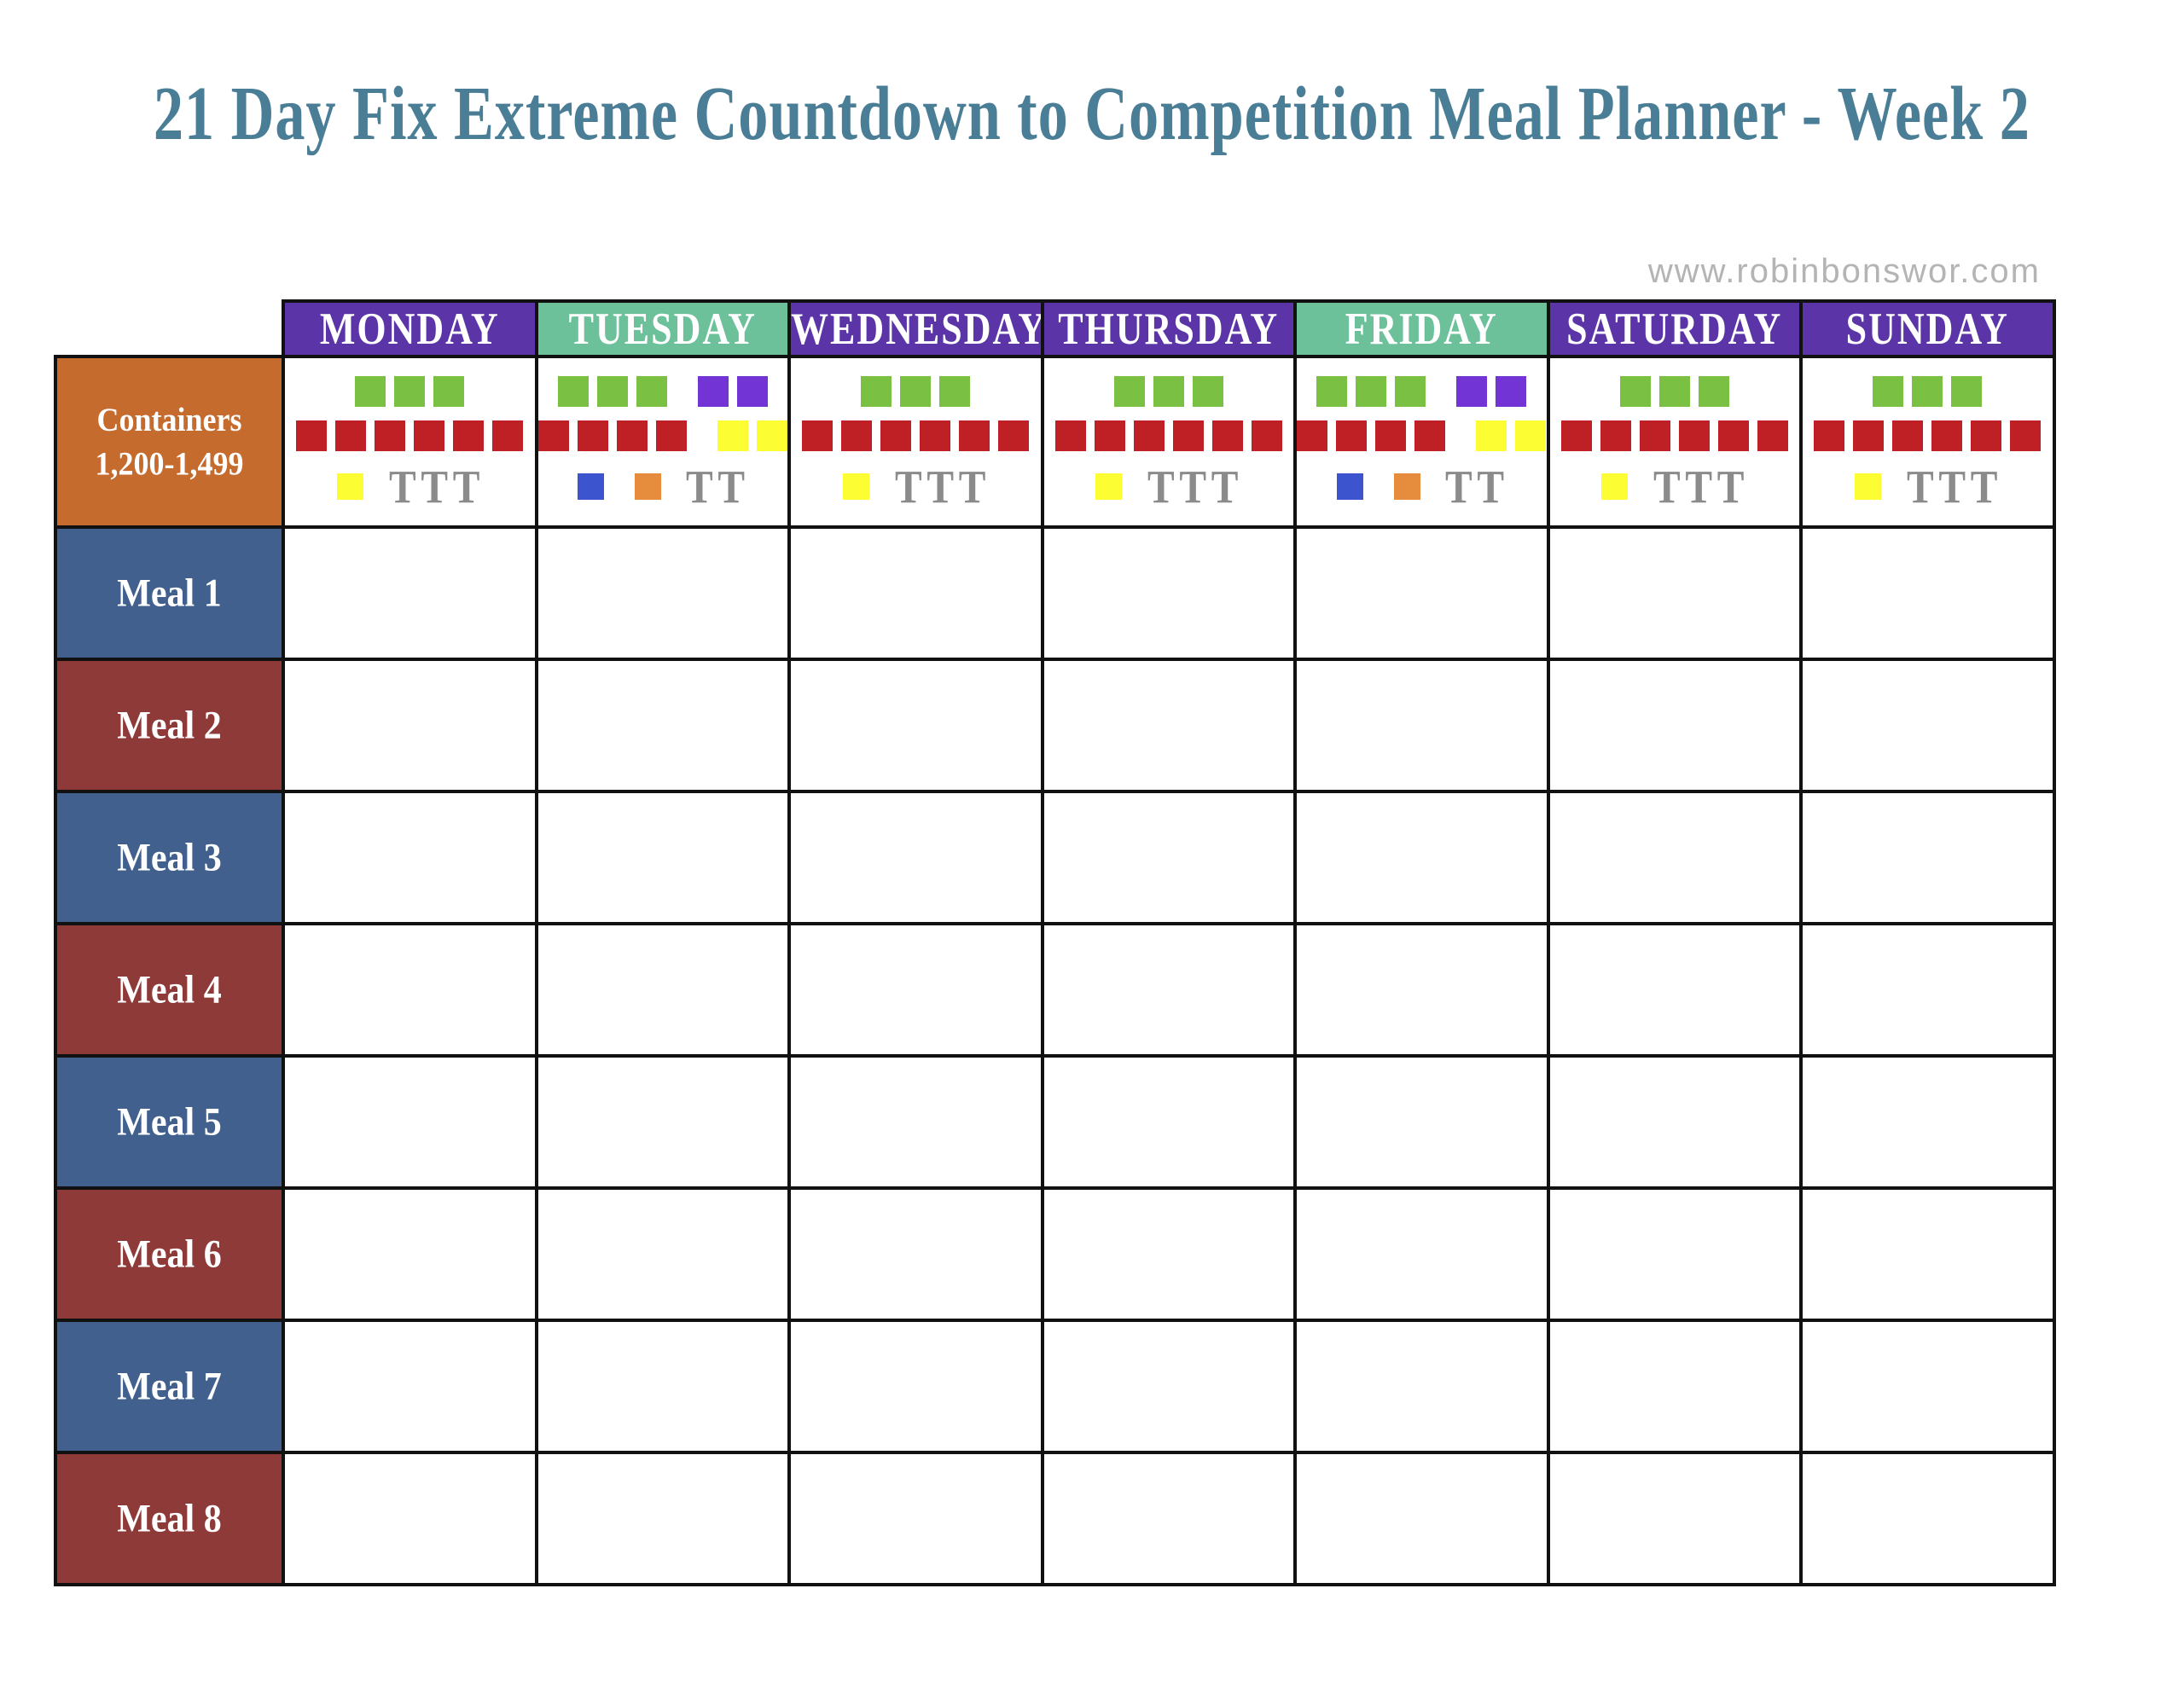 The width and height of the screenshot is (2184, 1687). Describe the element at coordinates (1675, 329) in the screenshot. I see `day-header-saturday: SATURDAY` at that location.